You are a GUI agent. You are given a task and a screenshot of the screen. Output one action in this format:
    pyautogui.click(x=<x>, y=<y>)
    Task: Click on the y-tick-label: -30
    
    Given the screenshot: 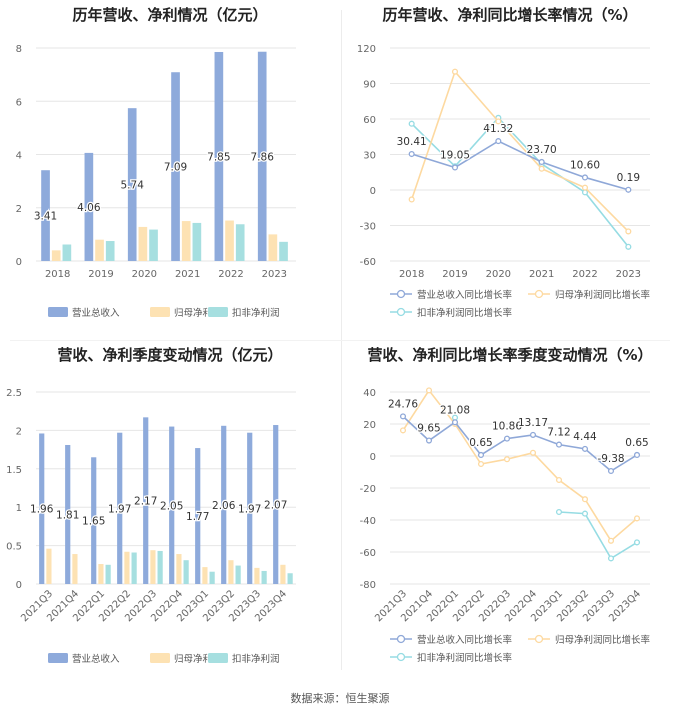 What is the action you would take?
    pyautogui.click(x=368, y=227)
    